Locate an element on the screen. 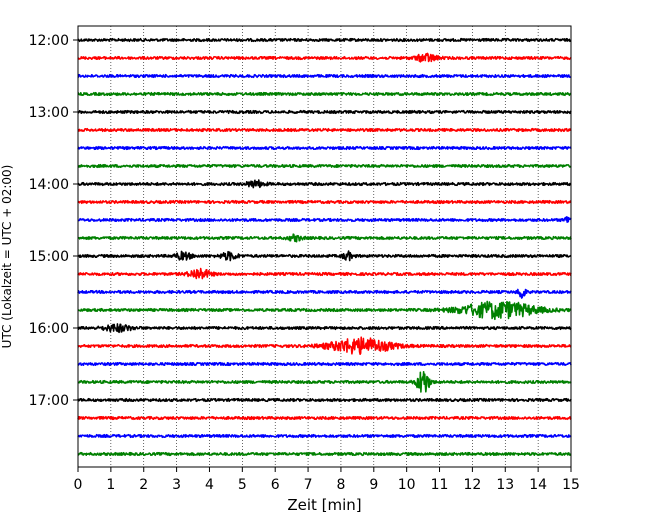 The height and width of the screenshot is (520, 650). y-axis-label: UTC (Lokalzeit = UTC + 02:00) is located at coordinates (7, 257).